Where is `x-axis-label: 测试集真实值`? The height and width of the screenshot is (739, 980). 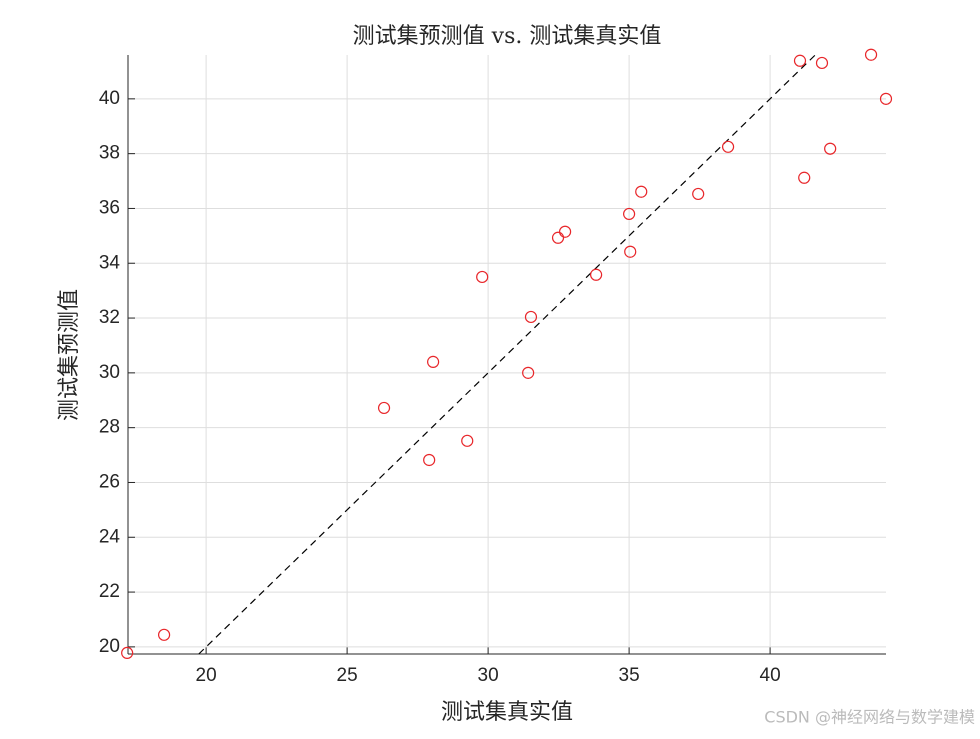
x-axis-label: 测试集真实值 is located at coordinates (507, 712).